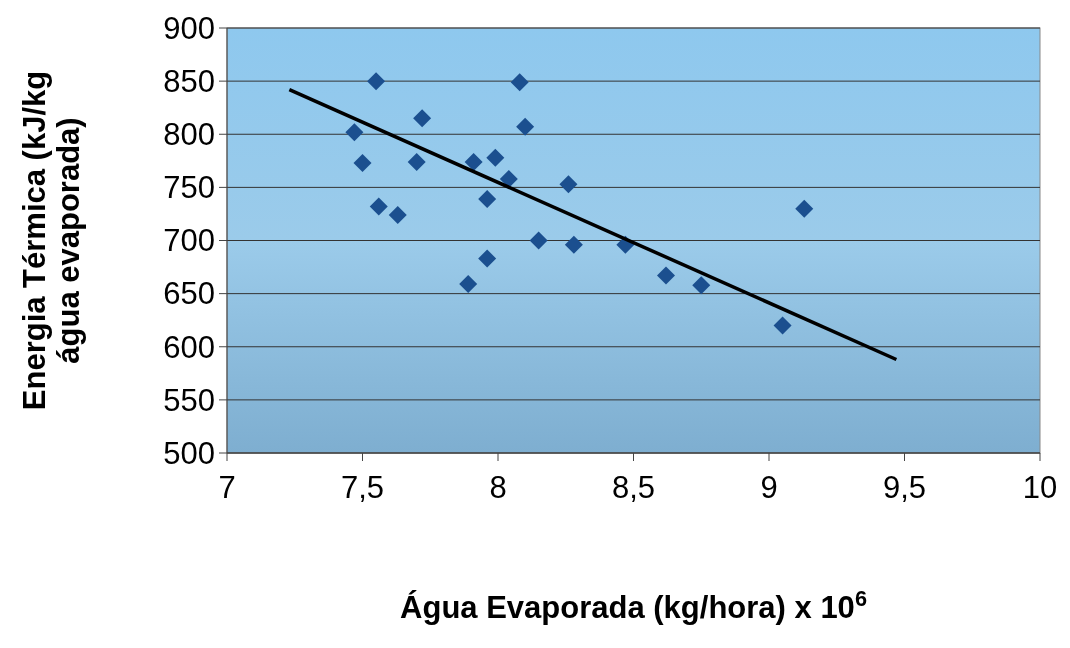 The height and width of the screenshot is (648, 1070). Describe the element at coordinates (189, 294) in the screenshot. I see `y-tick-label: 650` at that location.